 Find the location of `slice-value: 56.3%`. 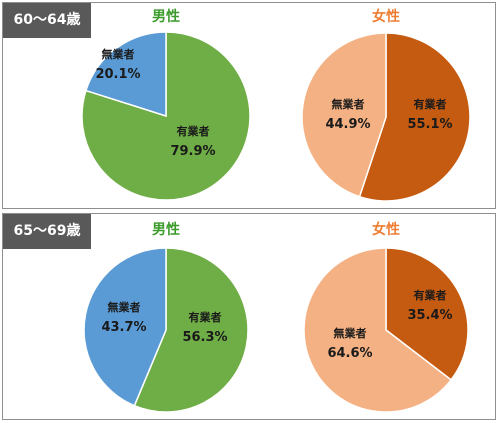

slice-value: 56.3% is located at coordinates (204, 337).